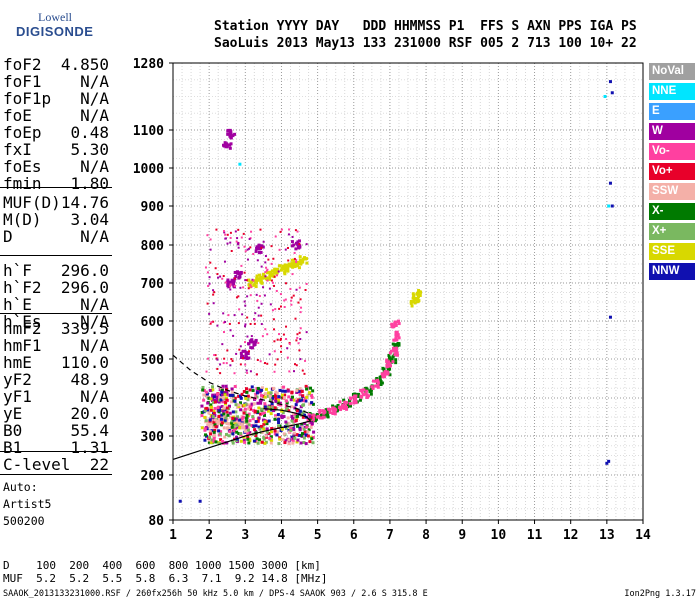 Image resolution: width=700 pixels, height=600 pixels. Describe the element at coordinates (56, 287) in the screenshot. I see `param-row-hf2: h`F2 296.0` at that location.